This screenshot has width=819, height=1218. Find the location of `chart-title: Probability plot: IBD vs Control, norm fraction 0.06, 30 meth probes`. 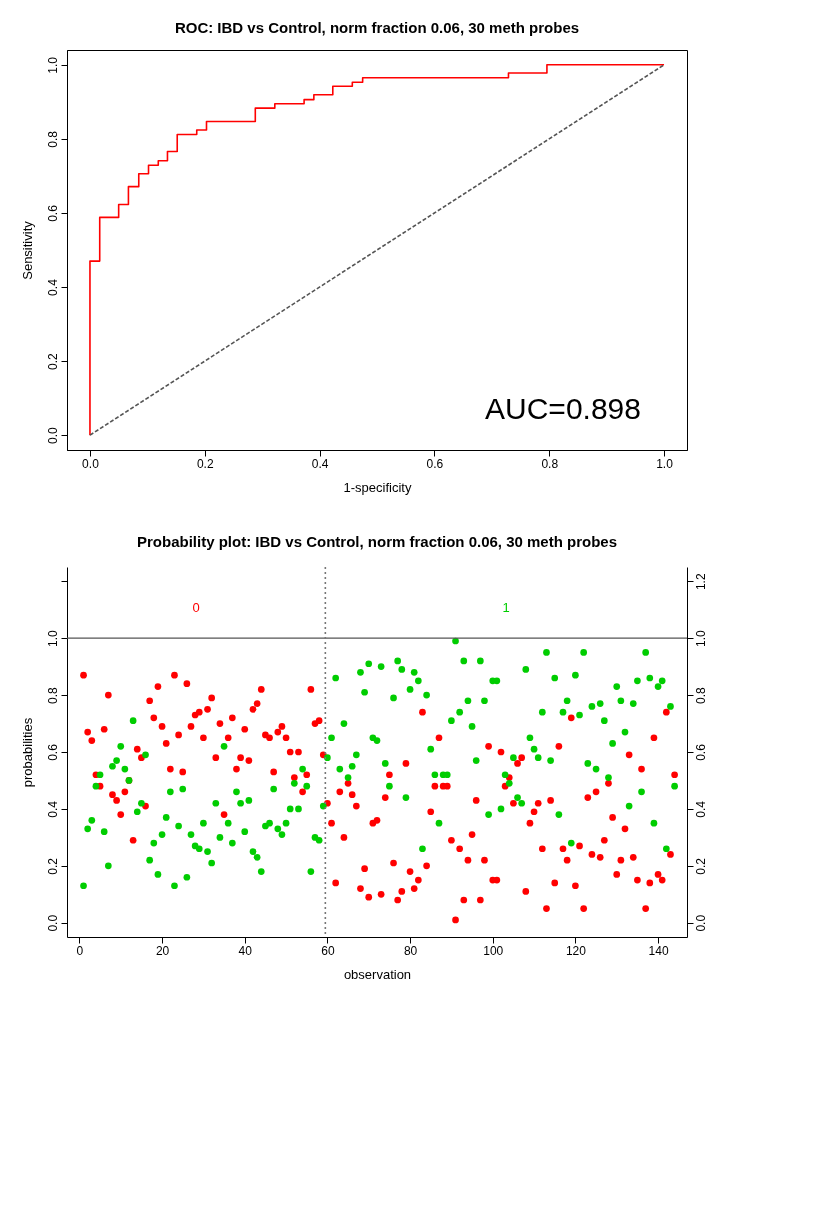

chart-title: Probability plot: IBD vs Control, norm fraction 0.06, 30 meth probes is located at coordinates (377, 542).